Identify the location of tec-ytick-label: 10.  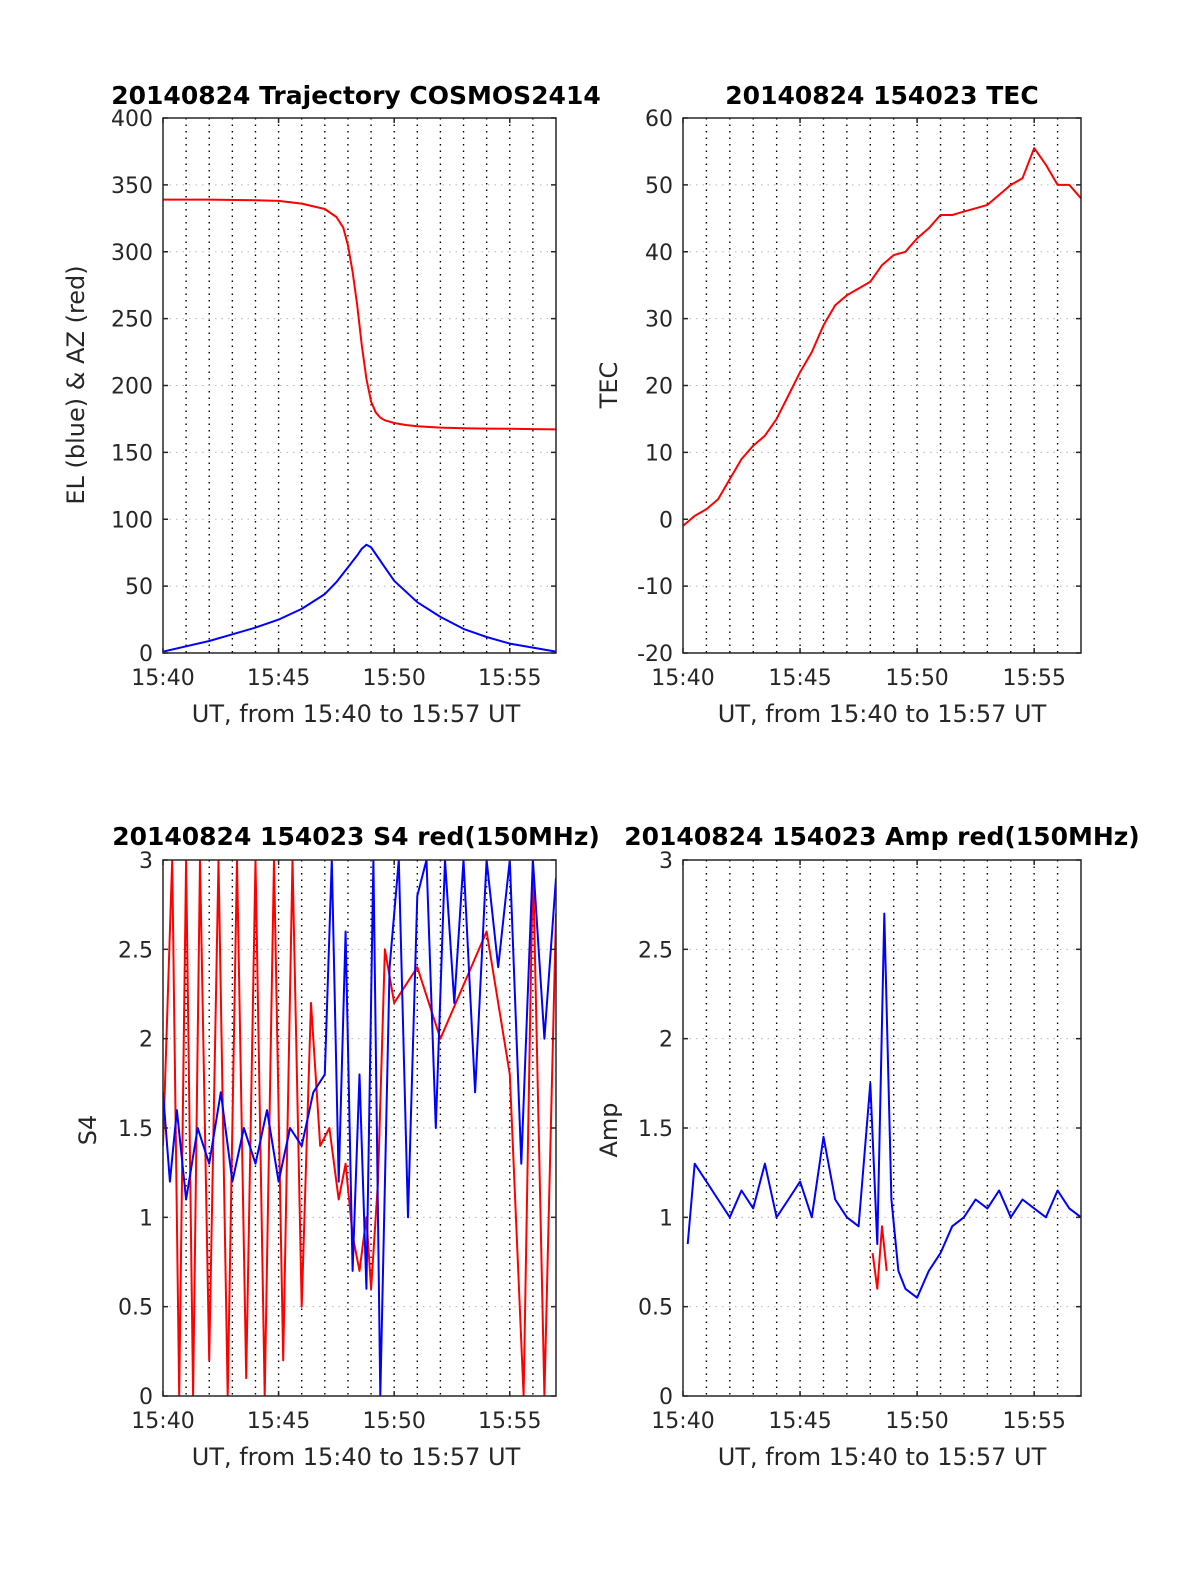
(659, 453).